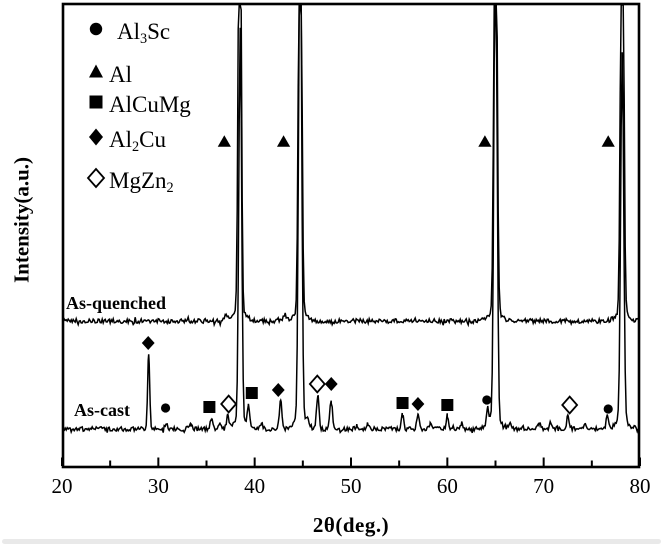 Image resolution: width=663 pixels, height=544 pixels. I want to click on legend-label: Al3Sc, so click(144, 33).